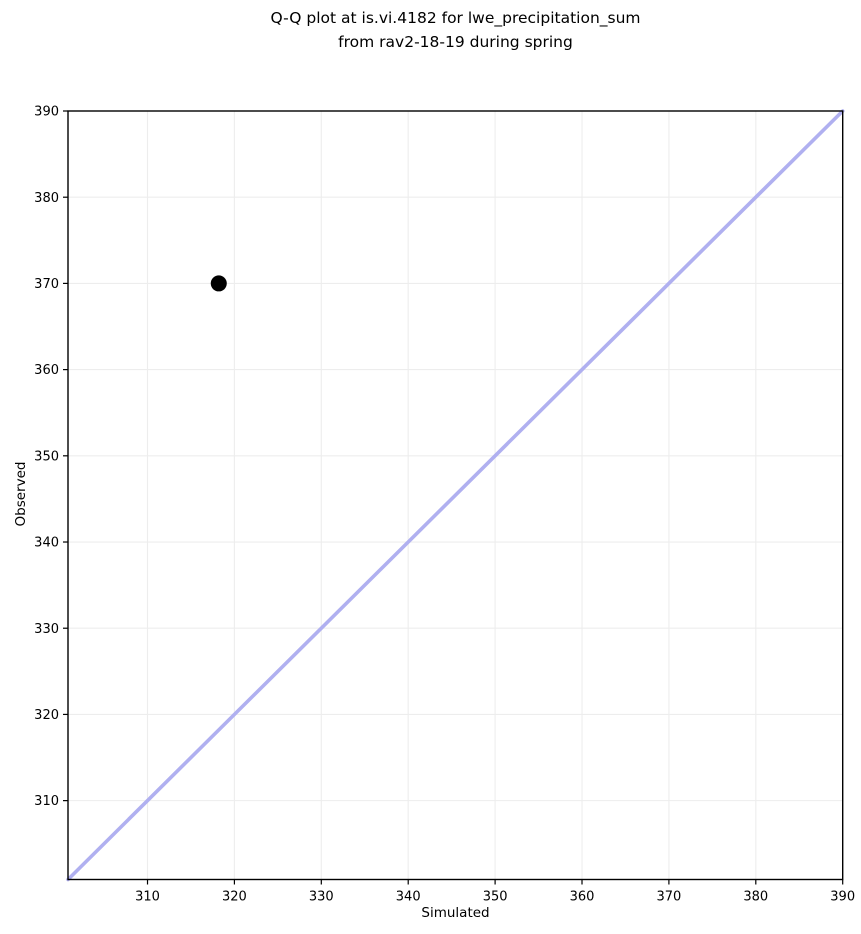 The image size is (861, 934). I want to click on x-tick-label: 380, so click(755, 897).